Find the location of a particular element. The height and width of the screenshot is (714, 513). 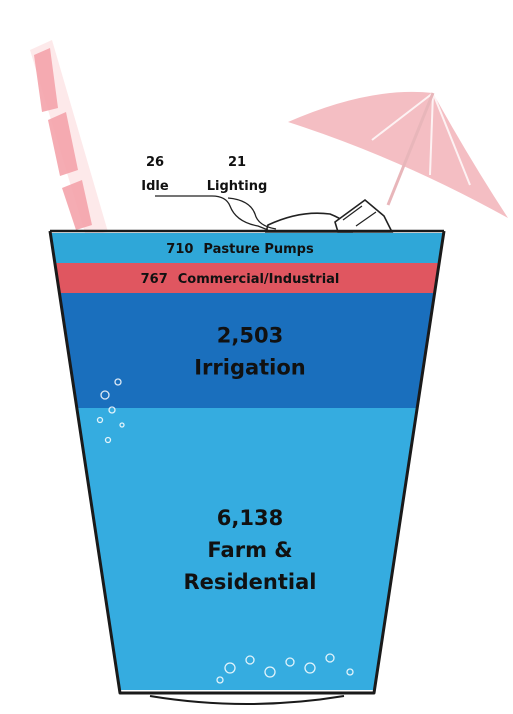

category-label-lighting: Lighting is located at coordinates (237, 186).